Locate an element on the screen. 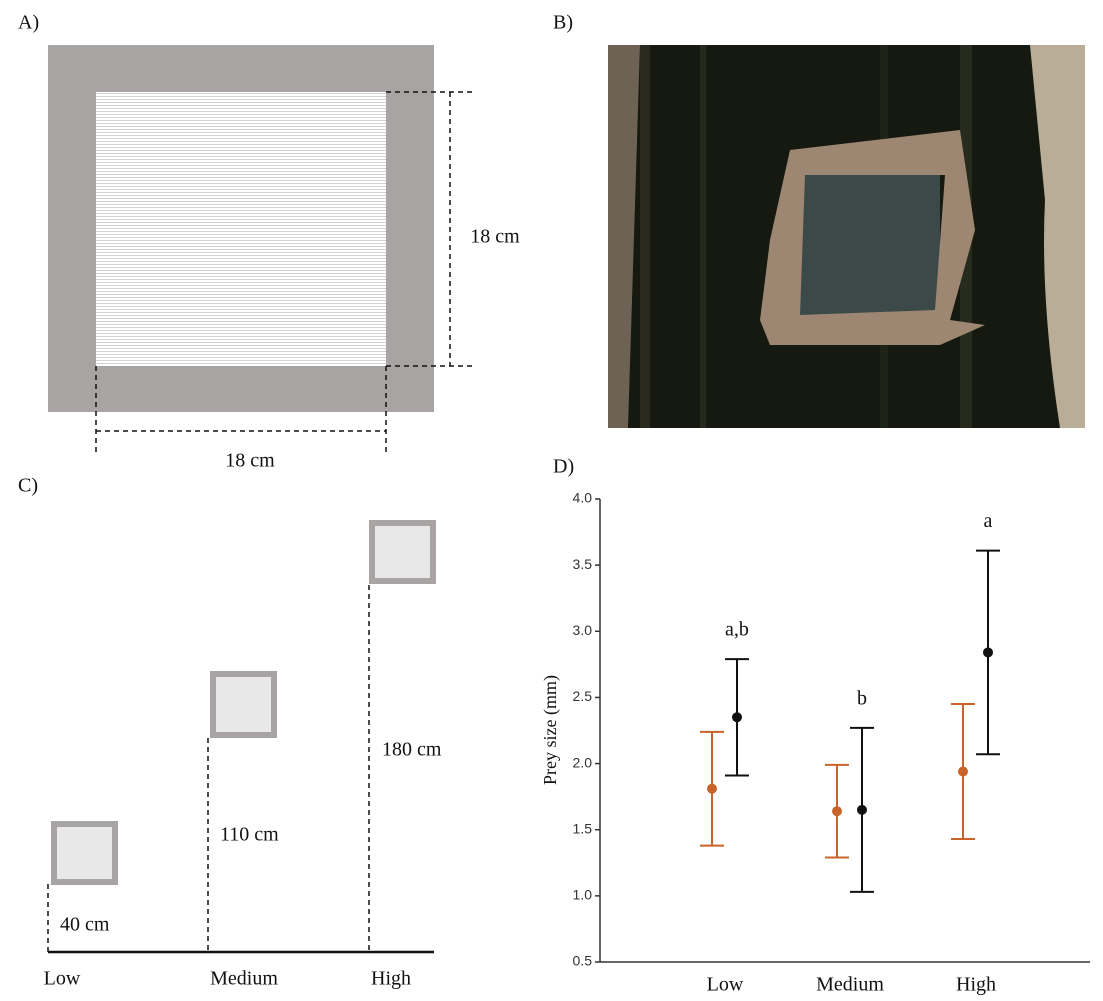 The height and width of the screenshot is (1001, 1103). position-label: Medium is located at coordinates (244, 979).